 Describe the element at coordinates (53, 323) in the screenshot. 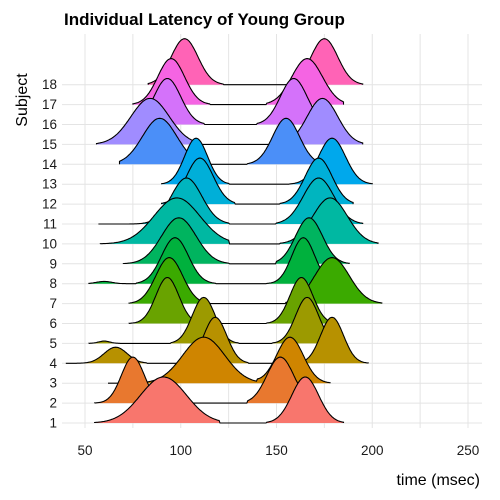

I see `y-tick-label: 6` at that location.